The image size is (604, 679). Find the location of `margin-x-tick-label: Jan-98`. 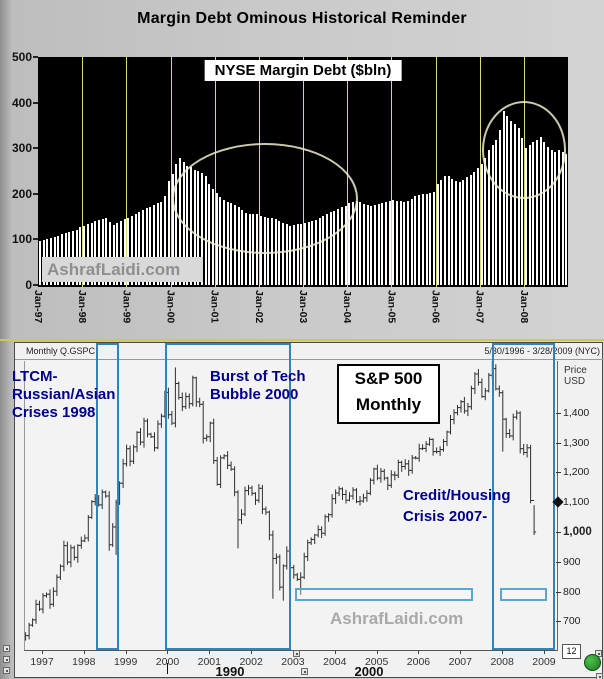

margin-x-tick-label: Jan-98 is located at coordinates (82, 307).